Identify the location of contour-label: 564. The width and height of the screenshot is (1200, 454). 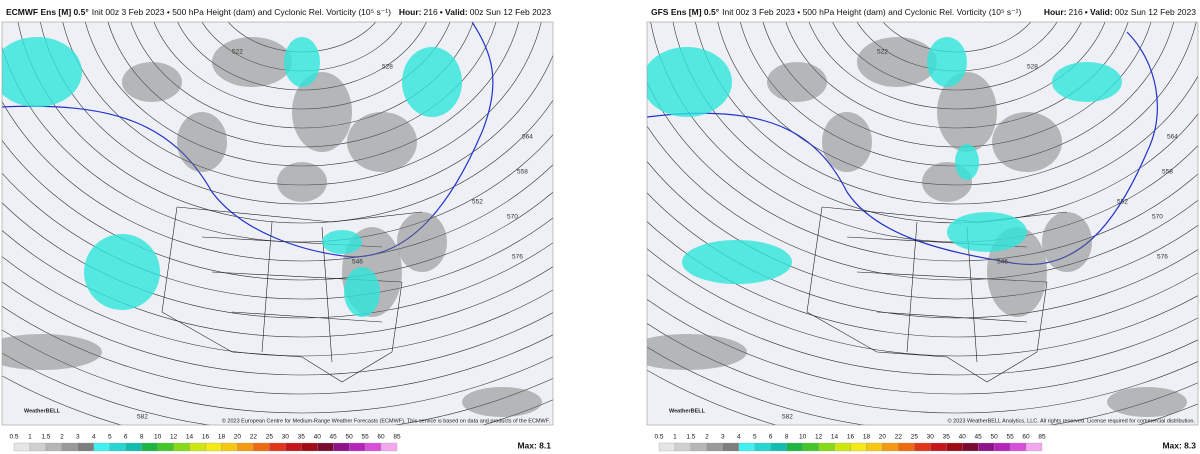
(1172, 137).